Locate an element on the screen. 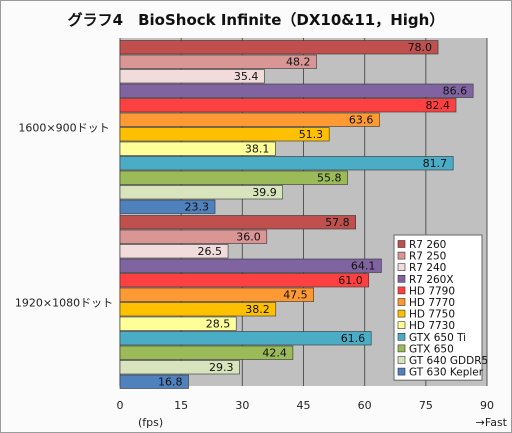  bar-value-label: 26.5 is located at coordinates (210, 251).